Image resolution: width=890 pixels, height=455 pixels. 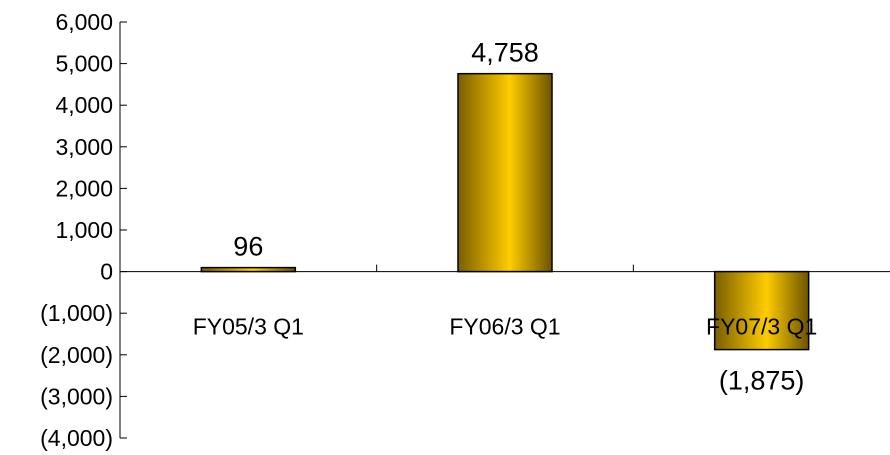 What do you see at coordinates (106, 272) in the screenshot?
I see `y-tick-label: 0` at bounding box center [106, 272].